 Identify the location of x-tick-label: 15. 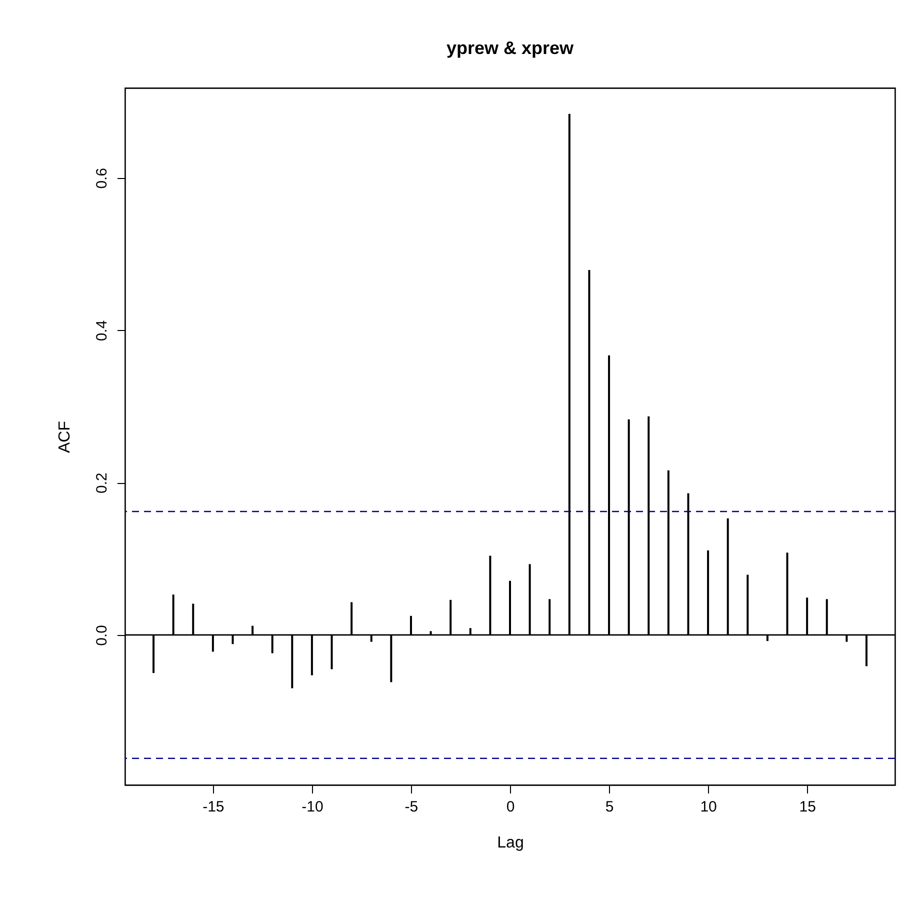
(807, 807).